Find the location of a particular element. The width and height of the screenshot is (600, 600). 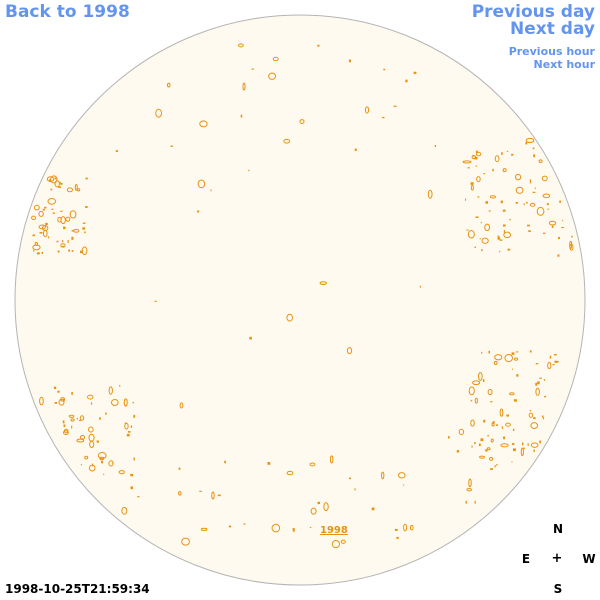

compass-south: S is located at coordinates (558, 589).